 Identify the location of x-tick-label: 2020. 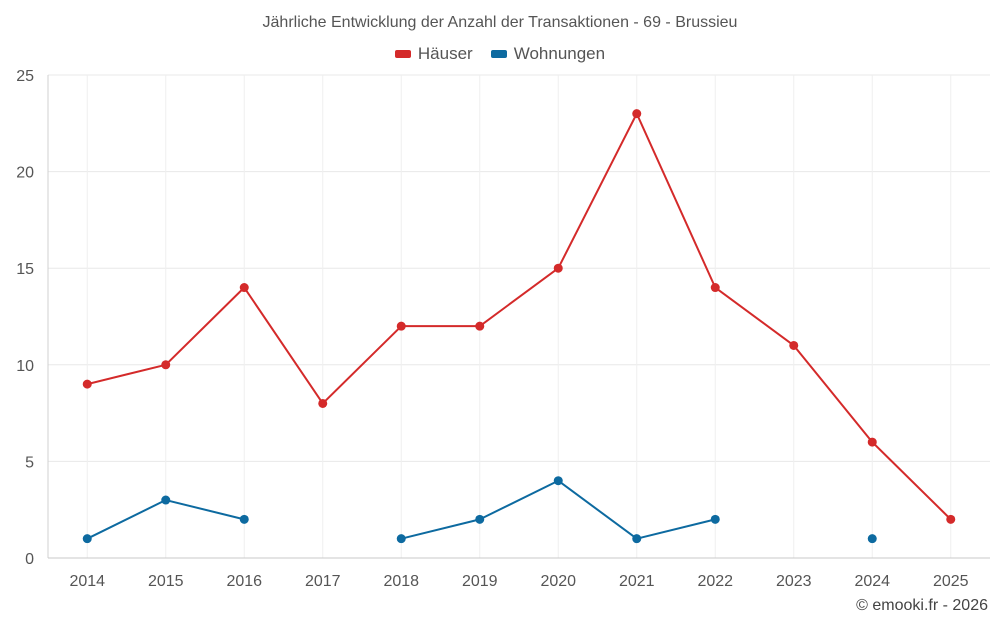
(558, 581).